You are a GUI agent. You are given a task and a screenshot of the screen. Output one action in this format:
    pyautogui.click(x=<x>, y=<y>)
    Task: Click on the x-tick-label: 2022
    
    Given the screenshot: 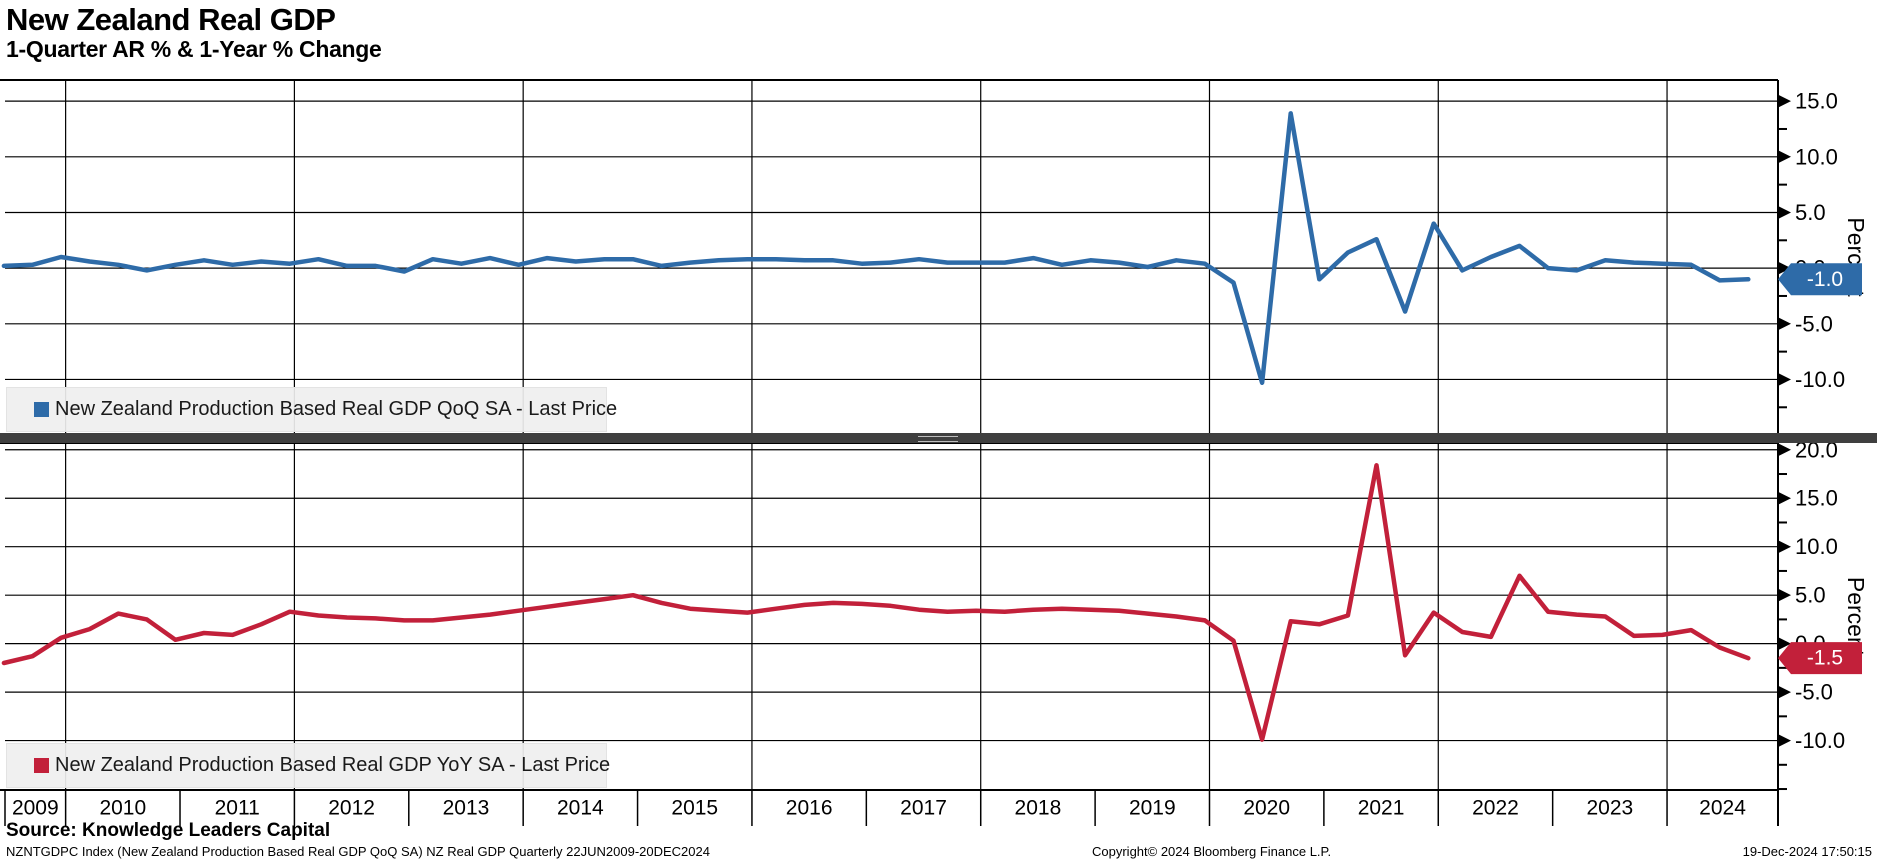 What is the action you would take?
    pyautogui.click(x=1495, y=808)
    